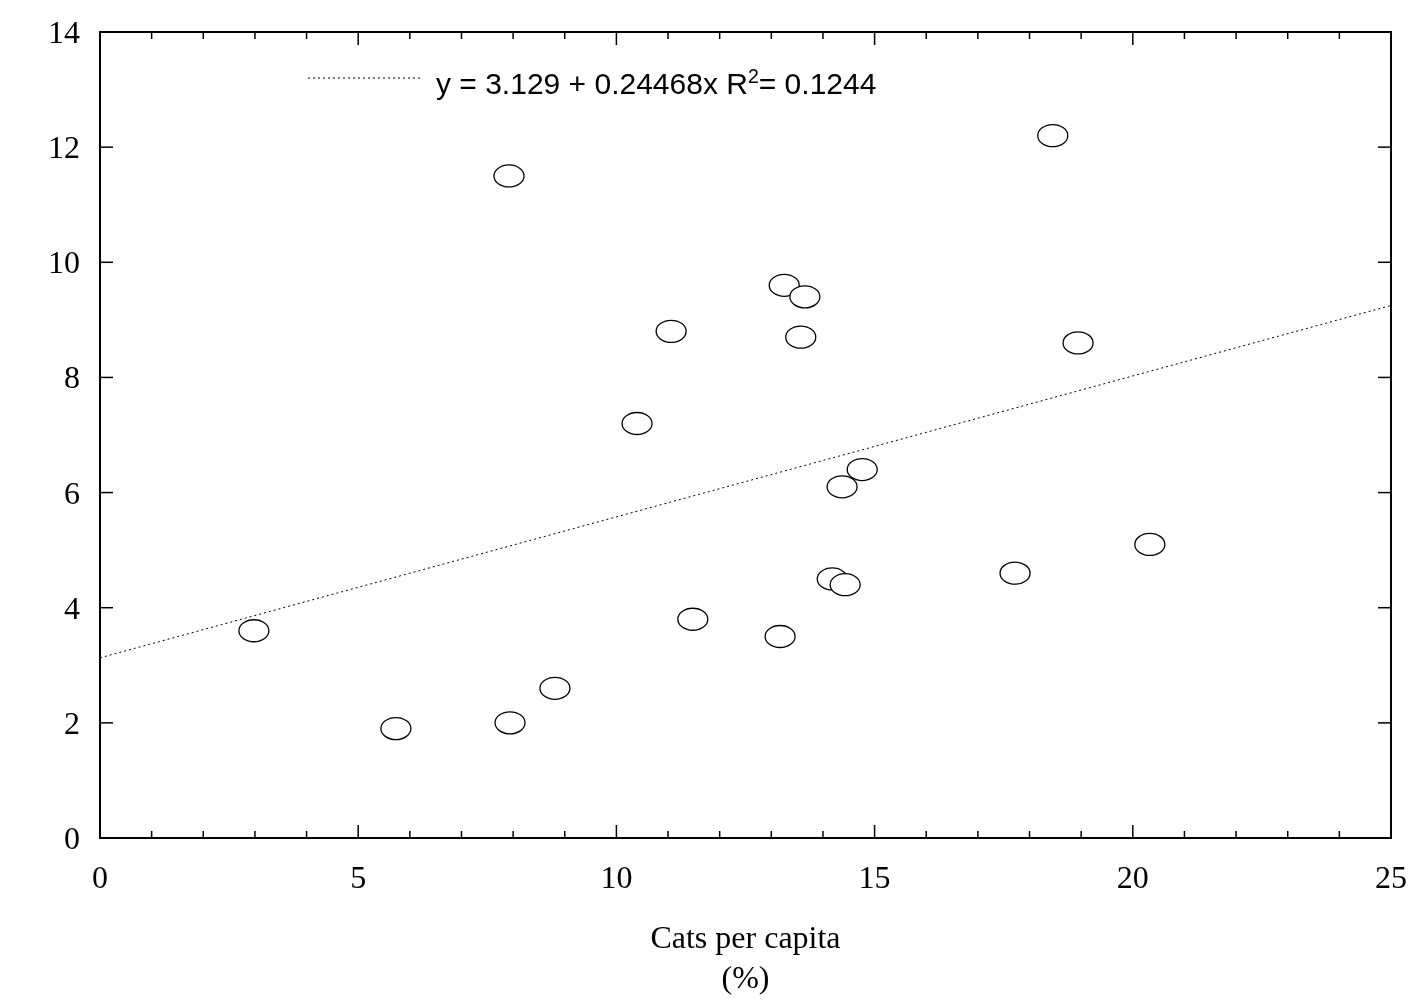 This screenshot has width=1414, height=1008. What do you see at coordinates (64, 147) in the screenshot?
I see `y-tick-label: 12` at bounding box center [64, 147].